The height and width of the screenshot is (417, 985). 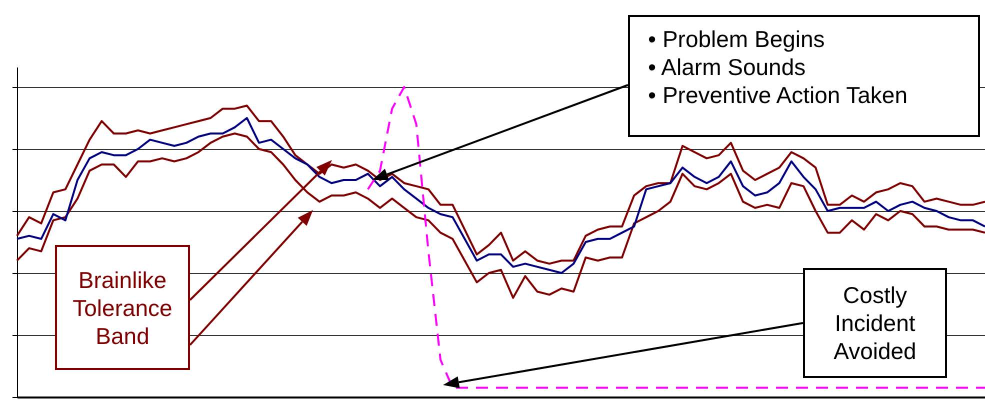 I want to click on annotation: Brainlike Tolerance Band, so click(x=123, y=308).